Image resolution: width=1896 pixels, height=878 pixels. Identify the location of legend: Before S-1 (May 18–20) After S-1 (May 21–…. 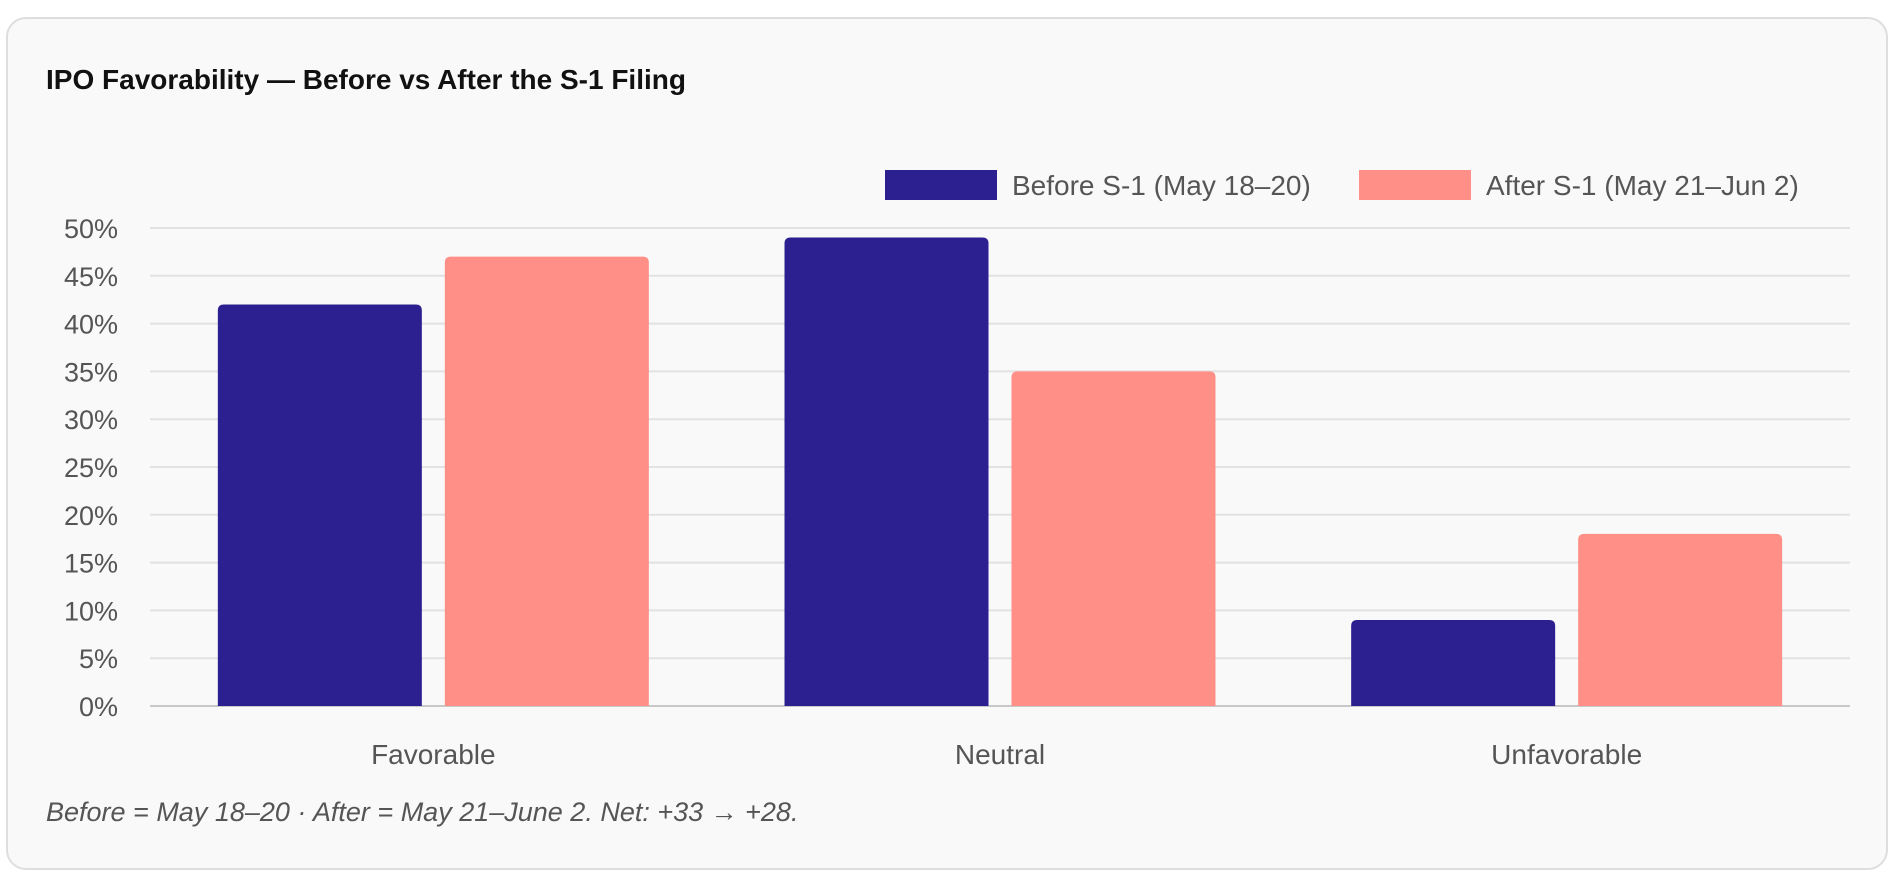
(1342, 185).